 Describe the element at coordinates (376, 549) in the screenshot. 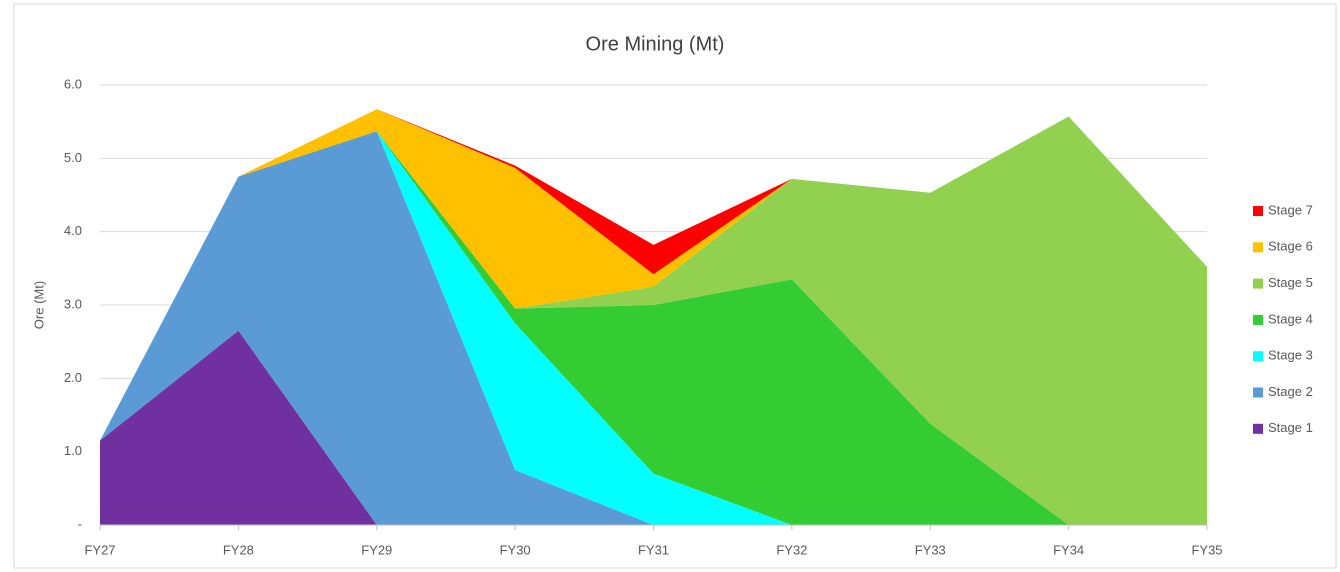

I see `x-tick-label: FY29` at that location.